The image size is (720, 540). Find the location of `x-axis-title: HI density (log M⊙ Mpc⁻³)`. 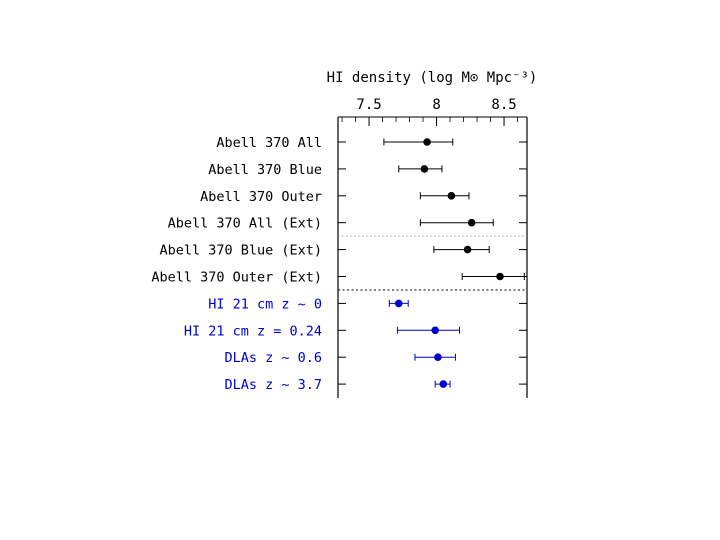

x-axis-title: HI density (log M⊙ Mpc⁻³) is located at coordinates (432, 78).